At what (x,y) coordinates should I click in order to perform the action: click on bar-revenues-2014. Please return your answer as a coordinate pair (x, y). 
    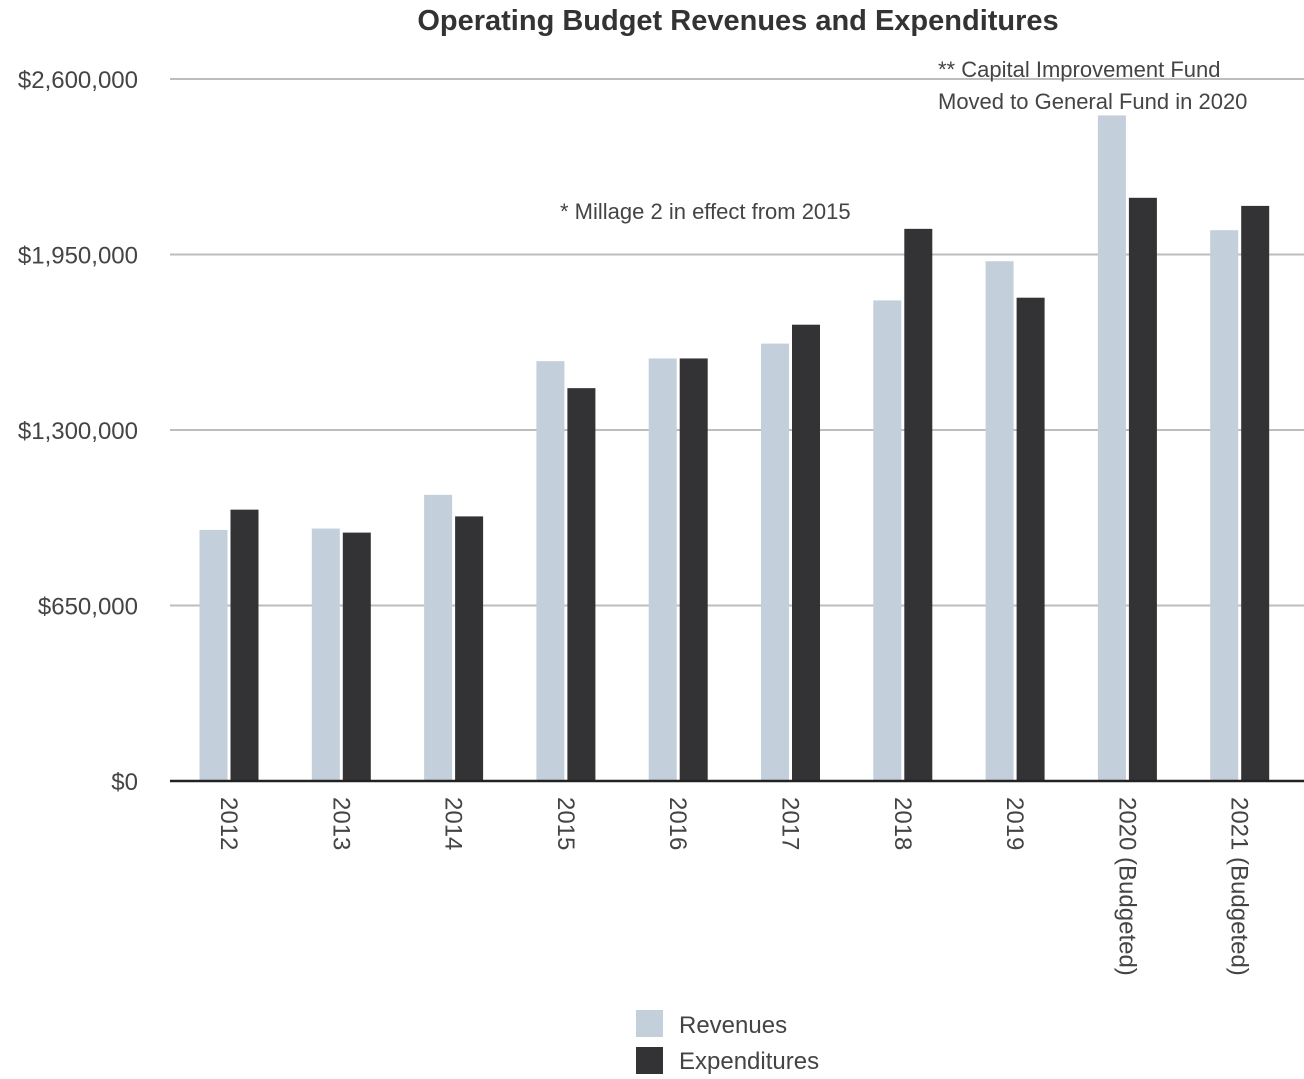
    Looking at the image, I should click on (438, 637).